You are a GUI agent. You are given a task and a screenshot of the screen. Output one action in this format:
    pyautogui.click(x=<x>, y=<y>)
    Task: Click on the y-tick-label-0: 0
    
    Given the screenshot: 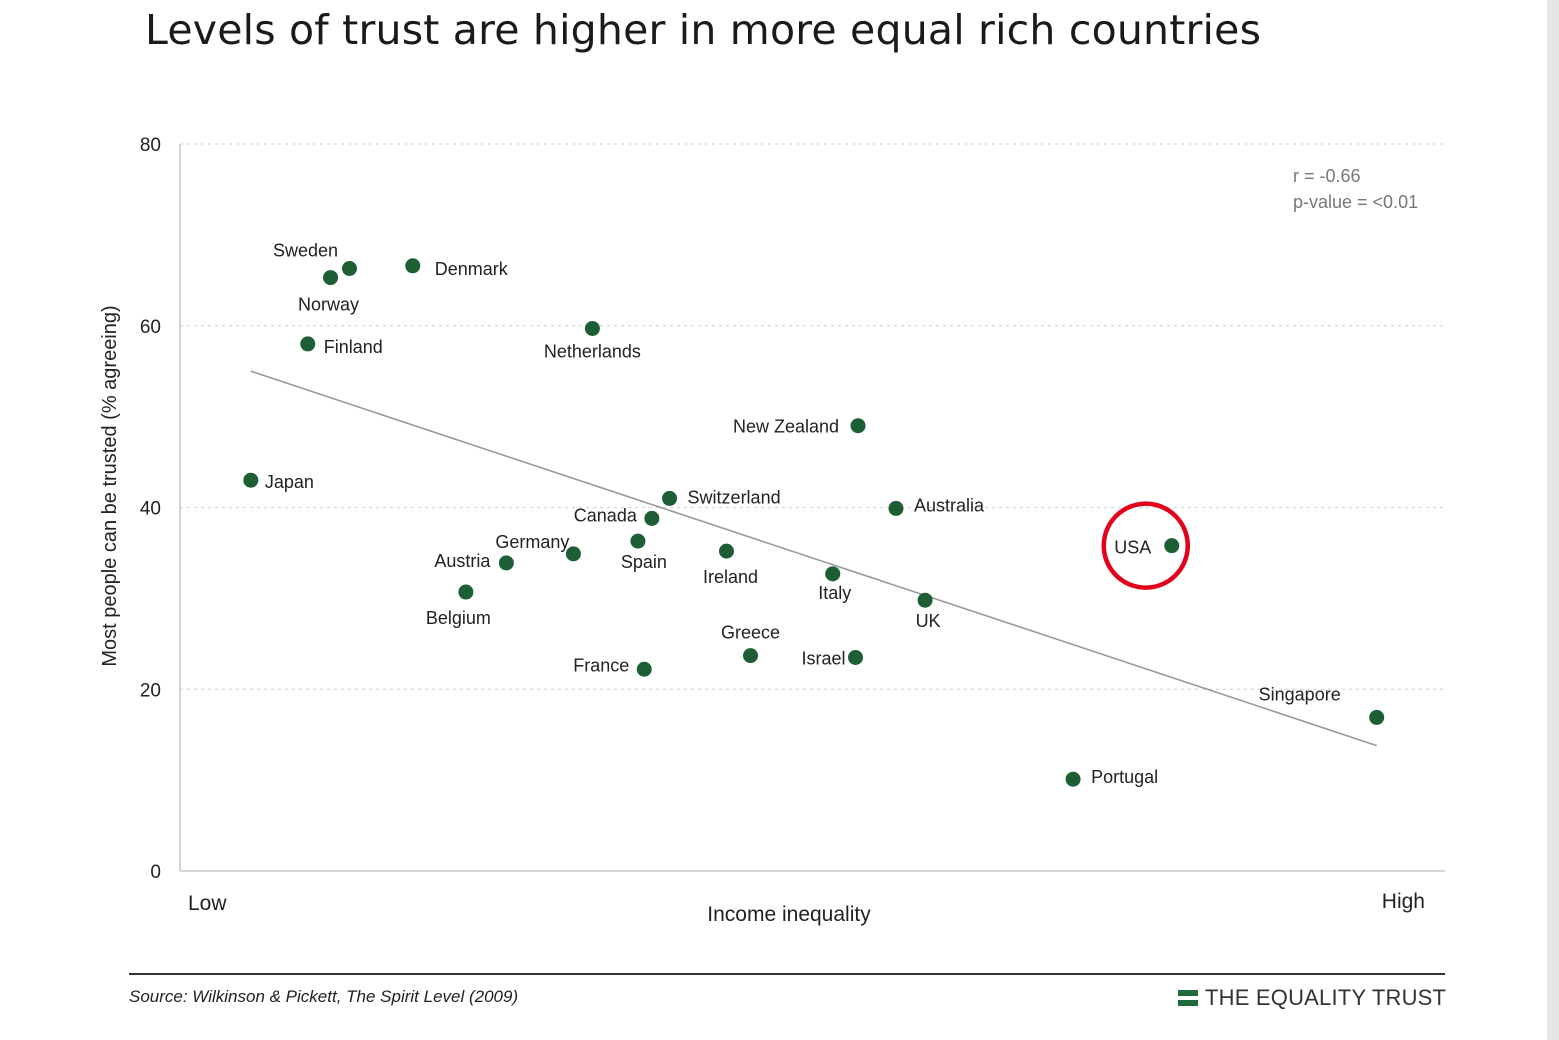 What is the action you would take?
    pyautogui.click(x=155, y=872)
    